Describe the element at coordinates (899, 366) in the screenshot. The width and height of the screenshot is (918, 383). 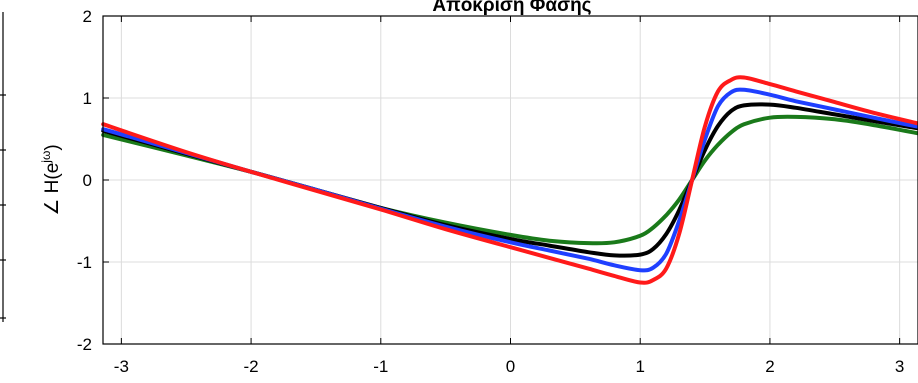
I see `x-tick-label: 3` at that location.